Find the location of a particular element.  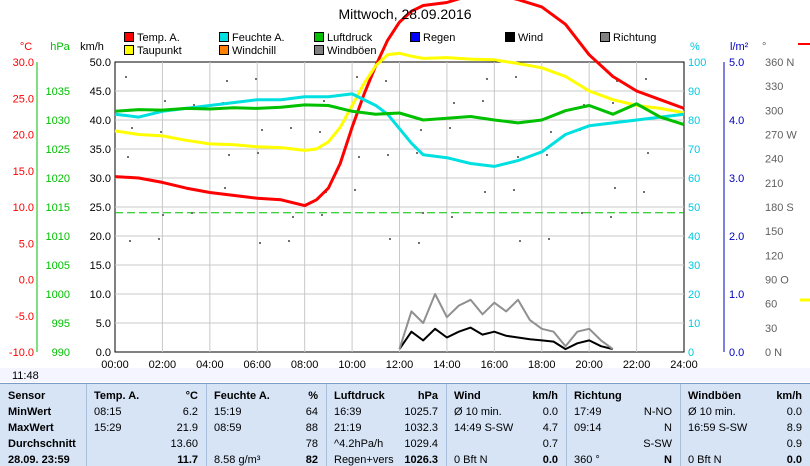

table-cell: 1025.7 is located at coordinates (421, 412).